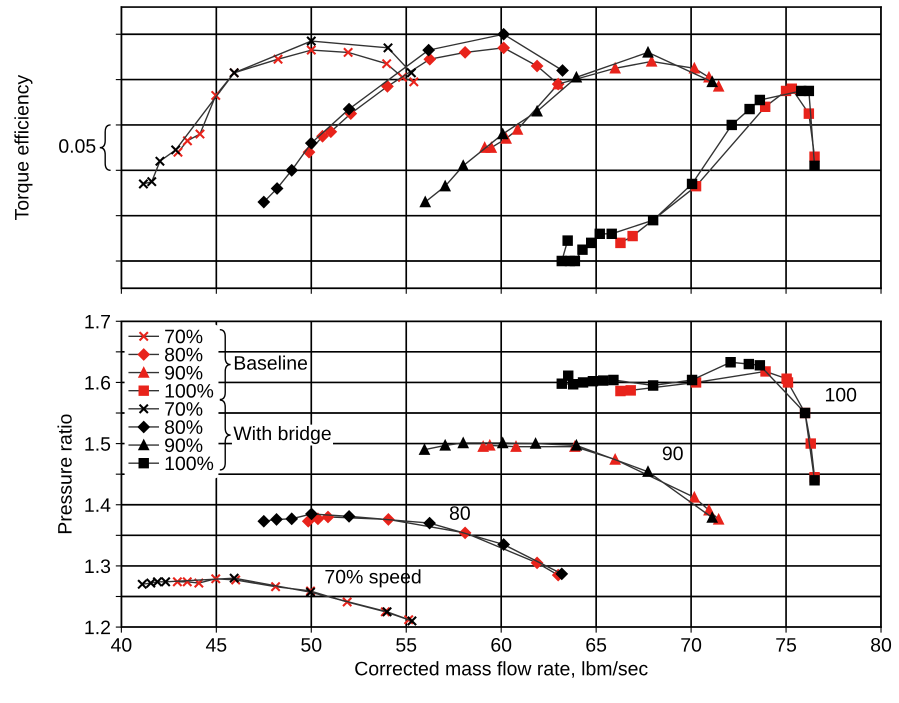 This screenshot has height=703, width=899. Describe the element at coordinates (672, 453) in the screenshot. I see `annotation: 90` at that location.